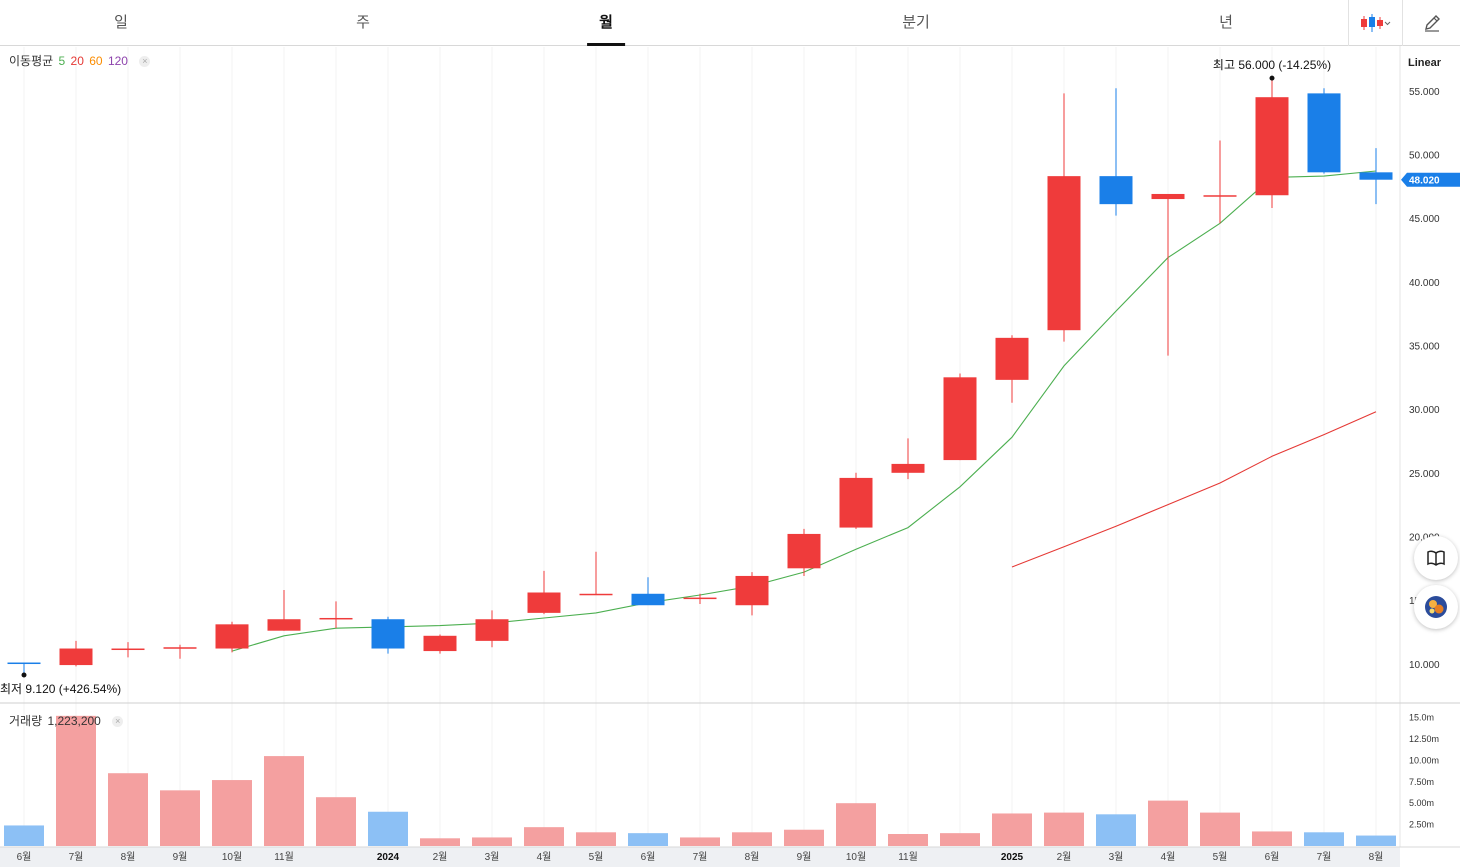 This screenshot has width=1460, height=867. What do you see at coordinates (648, 857) in the screenshot?
I see `x-tick-label: 6월` at bounding box center [648, 857].